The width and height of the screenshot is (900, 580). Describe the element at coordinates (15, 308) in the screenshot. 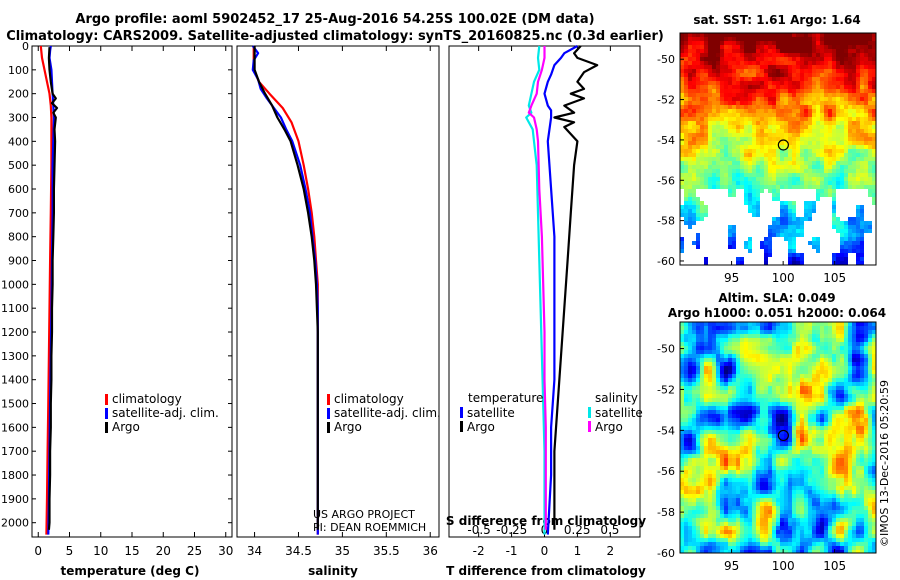

I see `depth-tick-label: 1100` at that location.